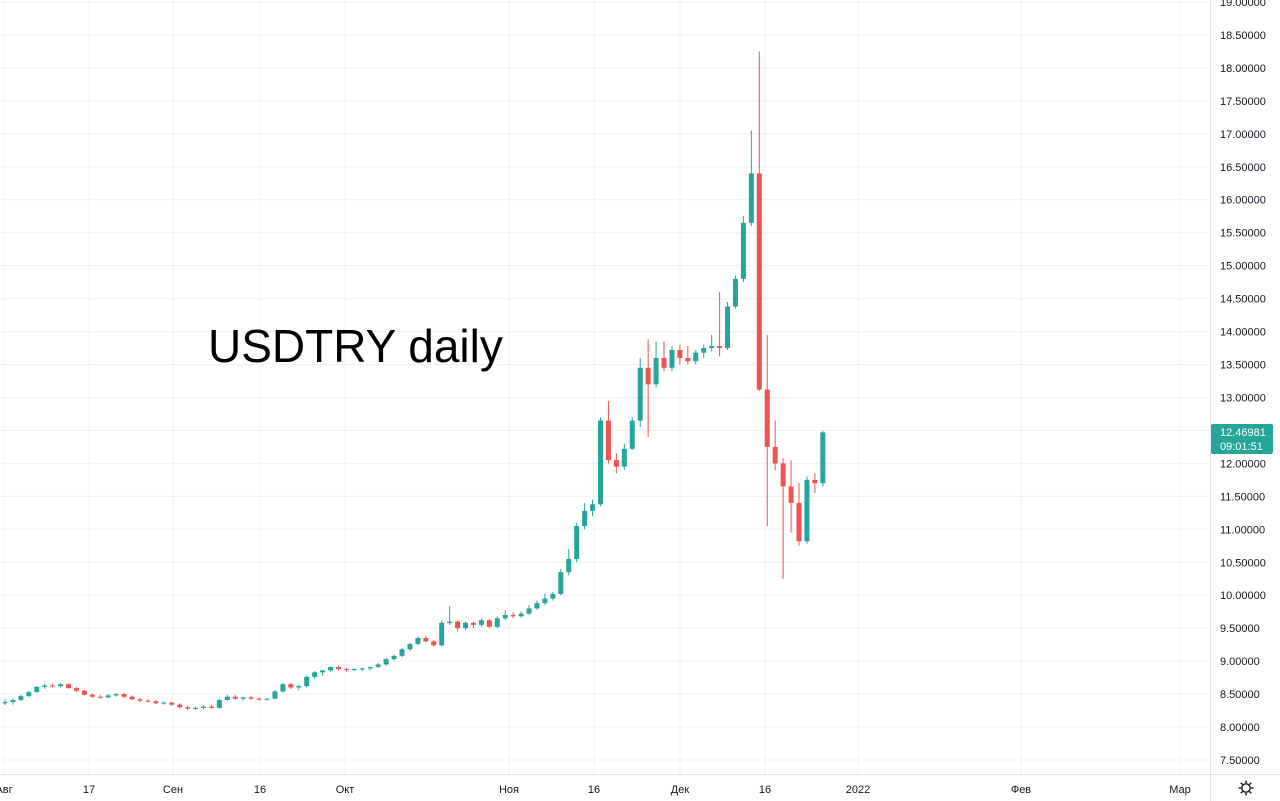 The image size is (1280, 801). Describe the element at coordinates (1243, 563) in the screenshot. I see `y-tick-label: 10.50000` at that location.